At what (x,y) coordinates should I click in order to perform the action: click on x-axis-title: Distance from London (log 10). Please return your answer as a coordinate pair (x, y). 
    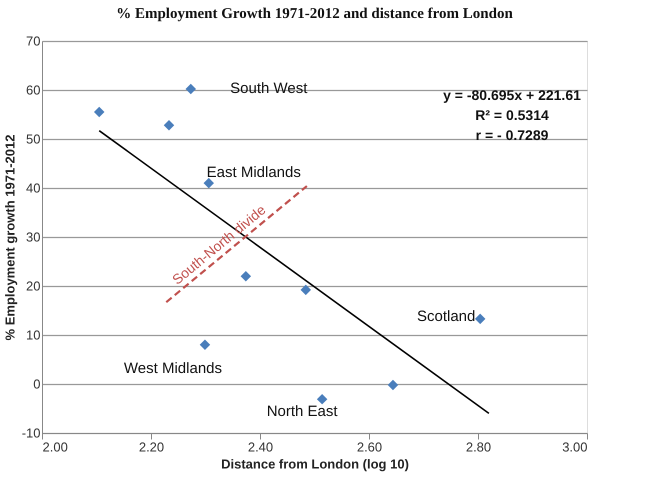
    Looking at the image, I should click on (315, 464).